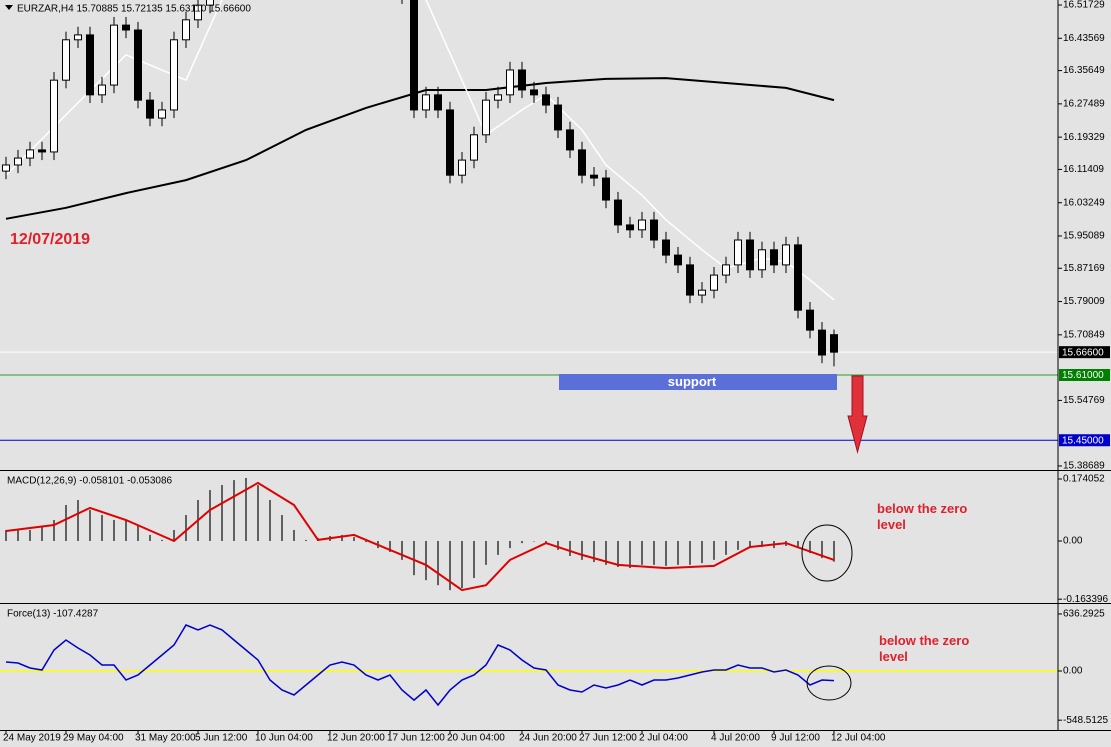 This screenshot has height=747, width=1111. Describe the element at coordinates (858, 738) in the screenshot. I see `x-tick-label: 12 Jul 04:00` at that location.